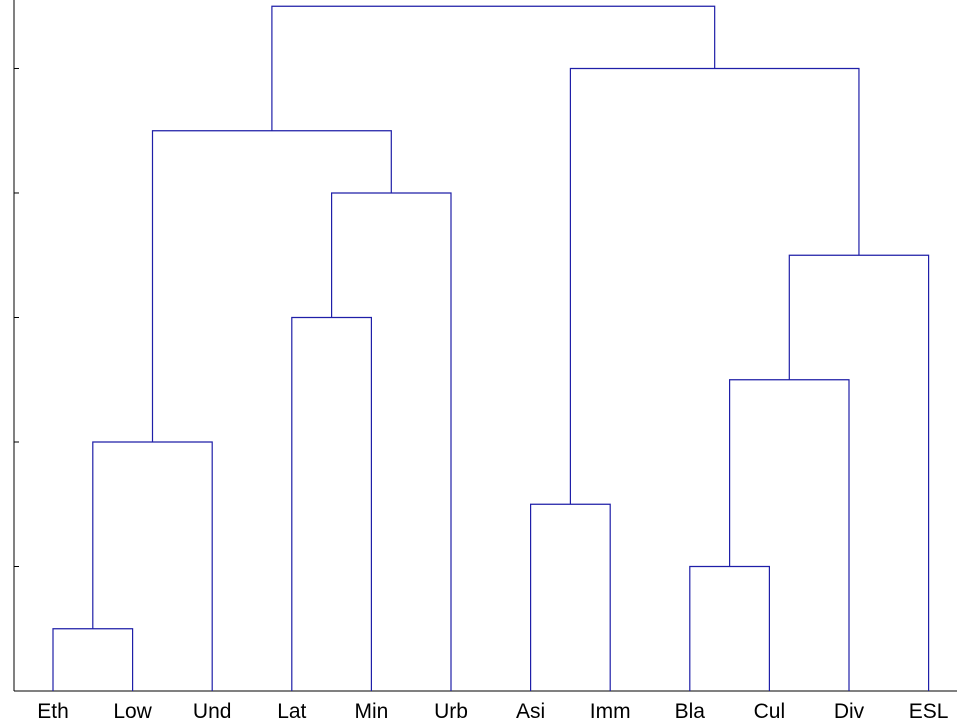 This screenshot has height=723, width=958. Describe the element at coordinates (770, 711) in the screenshot. I see `leaf-label-cul: Cul` at that location.